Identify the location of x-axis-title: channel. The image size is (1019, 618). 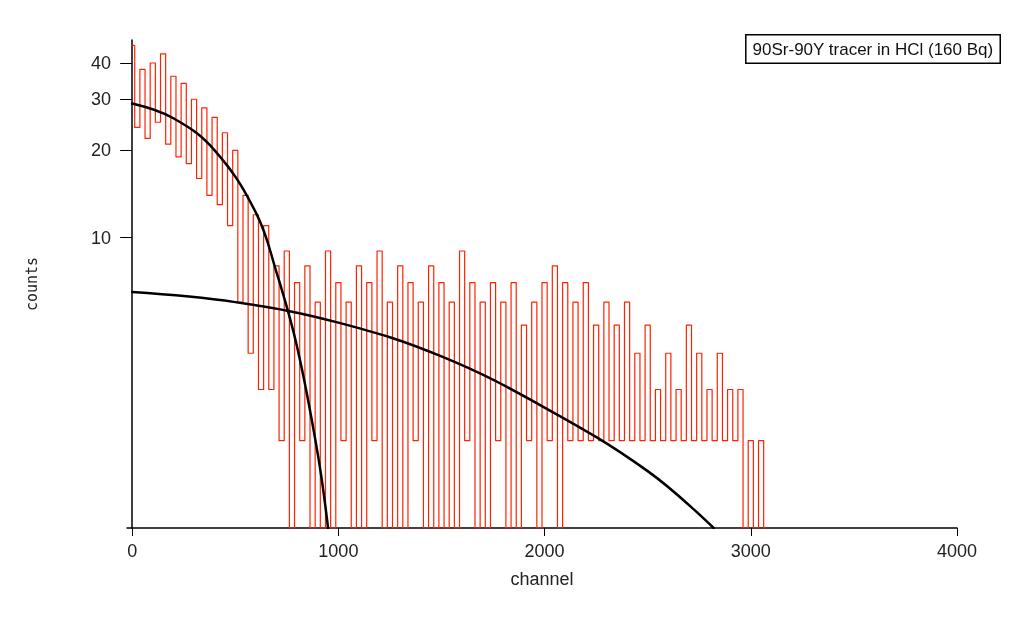
(542, 579).